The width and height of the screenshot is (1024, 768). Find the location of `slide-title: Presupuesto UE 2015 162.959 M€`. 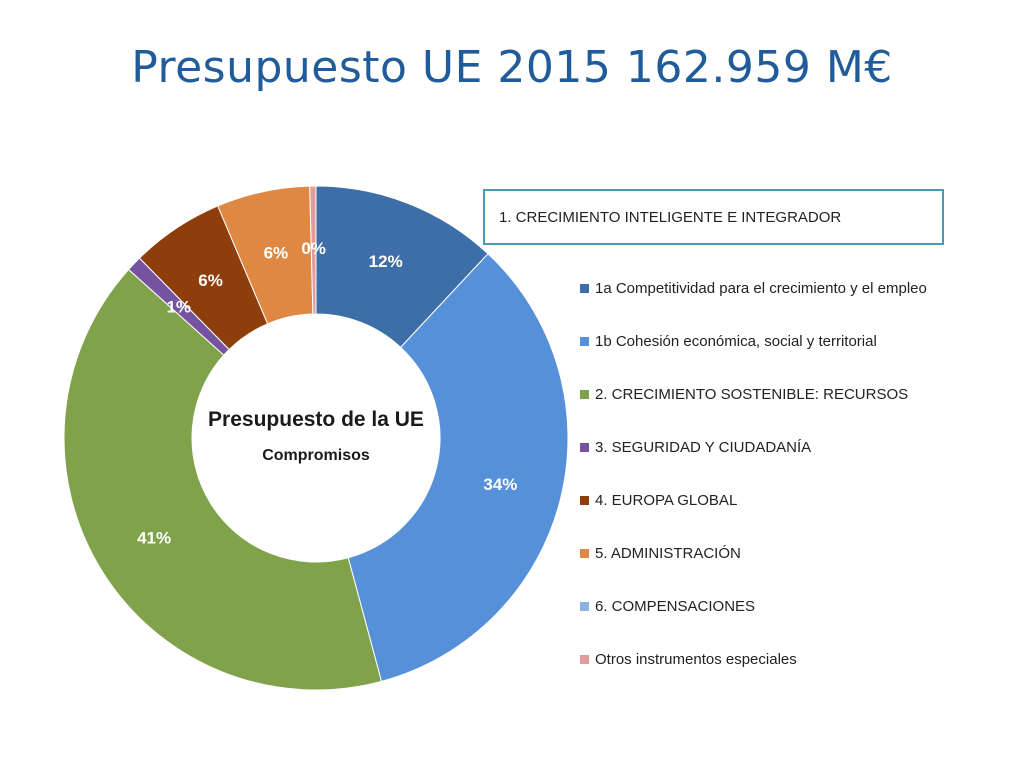

slide-title: Presupuesto UE 2015 162.959 M€ is located at coordinates (512, 67).